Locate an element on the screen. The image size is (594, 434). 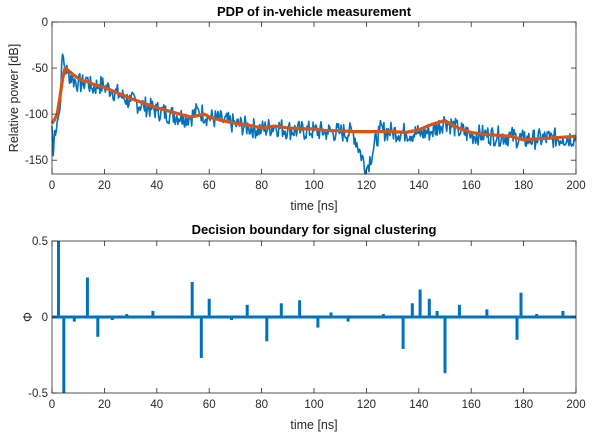
top-chart-x-axis-label: time [ns] is located at coordinates (313, 206).